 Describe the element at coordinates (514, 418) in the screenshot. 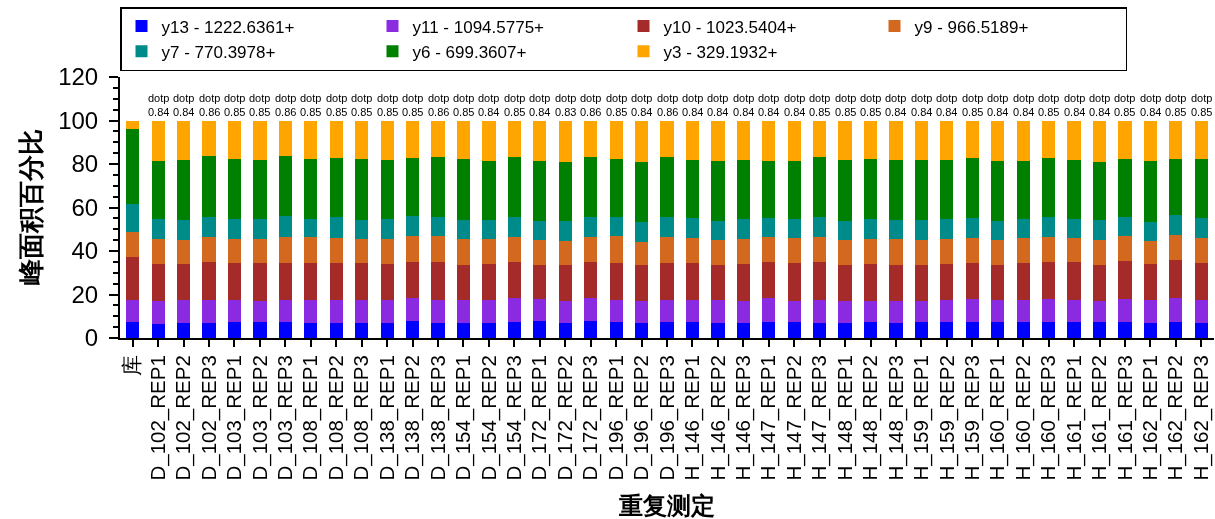

I see `x-tick-label: D_154_REP3` at that location.